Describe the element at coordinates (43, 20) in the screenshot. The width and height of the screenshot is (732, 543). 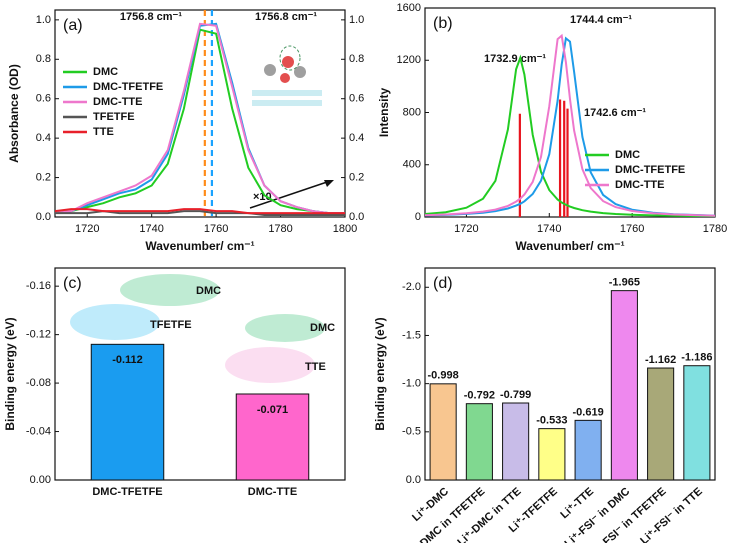
I see `y-tick-label: 1.0` at that location.